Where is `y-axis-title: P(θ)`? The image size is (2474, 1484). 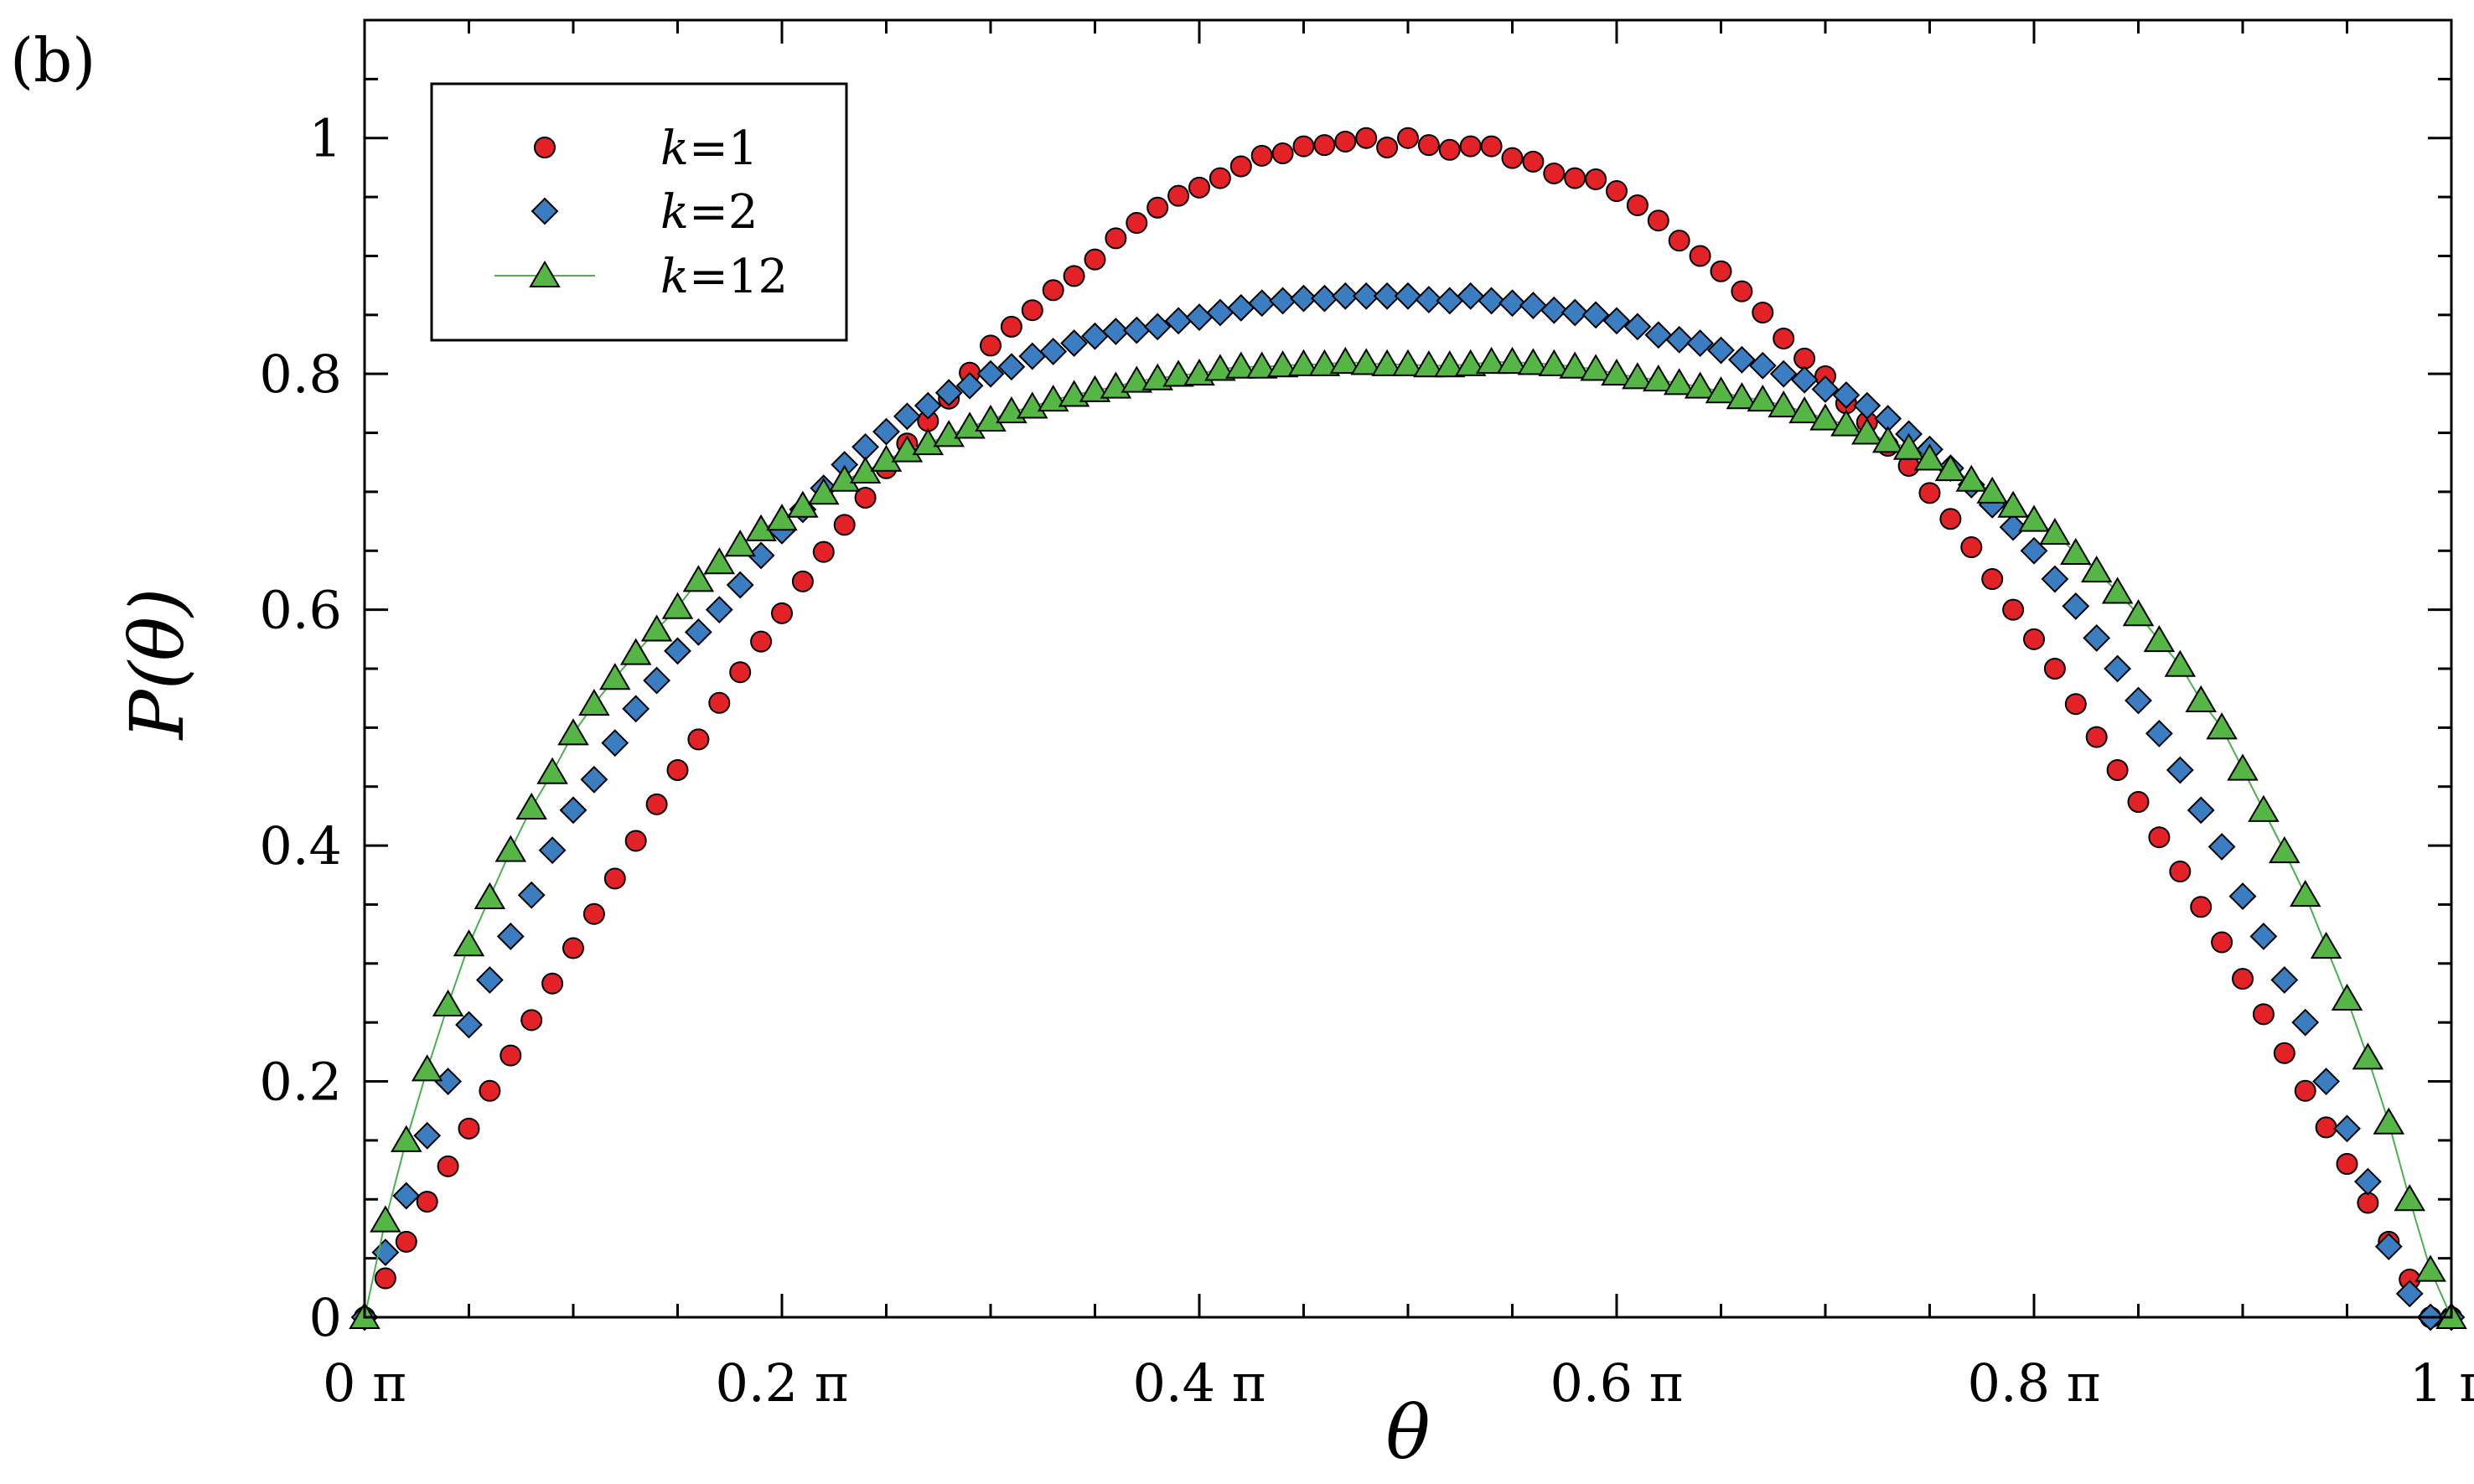 y-axis-title: P(θ) is located at coordinates (157, 665).